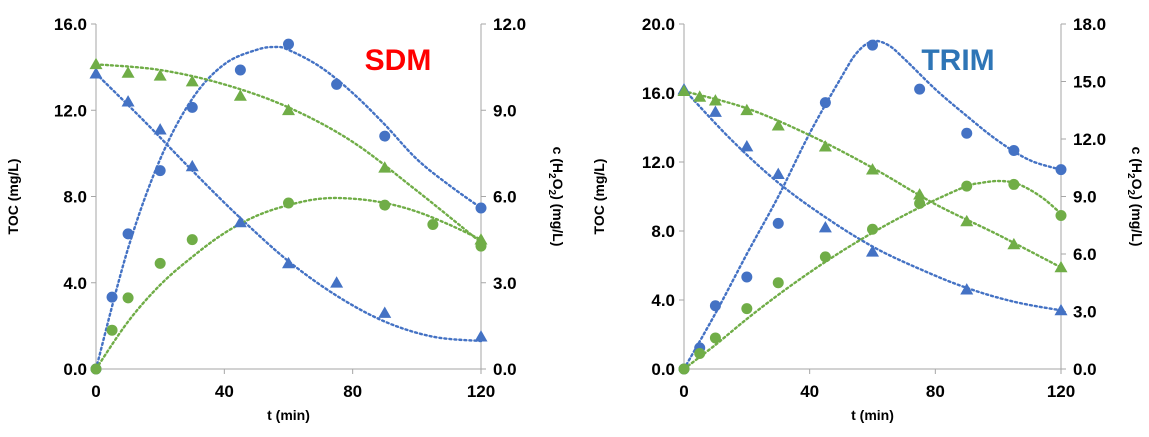 The image size is (1149, 437). Describe the element at coordinates (935, 391) in the screenshot. I see `x-tick-label: 80` at that location.